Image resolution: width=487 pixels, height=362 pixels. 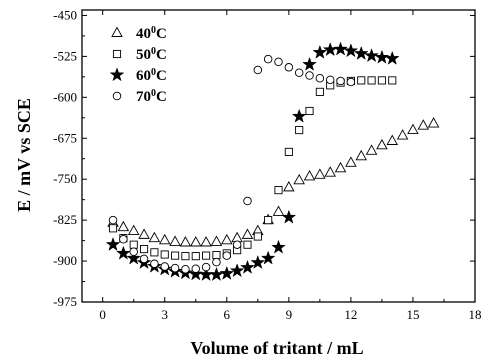 What do you see at coordinates (117, 31) in the screenshot?
I see `legend-marker-triangle` at bounding box center [117, 31].